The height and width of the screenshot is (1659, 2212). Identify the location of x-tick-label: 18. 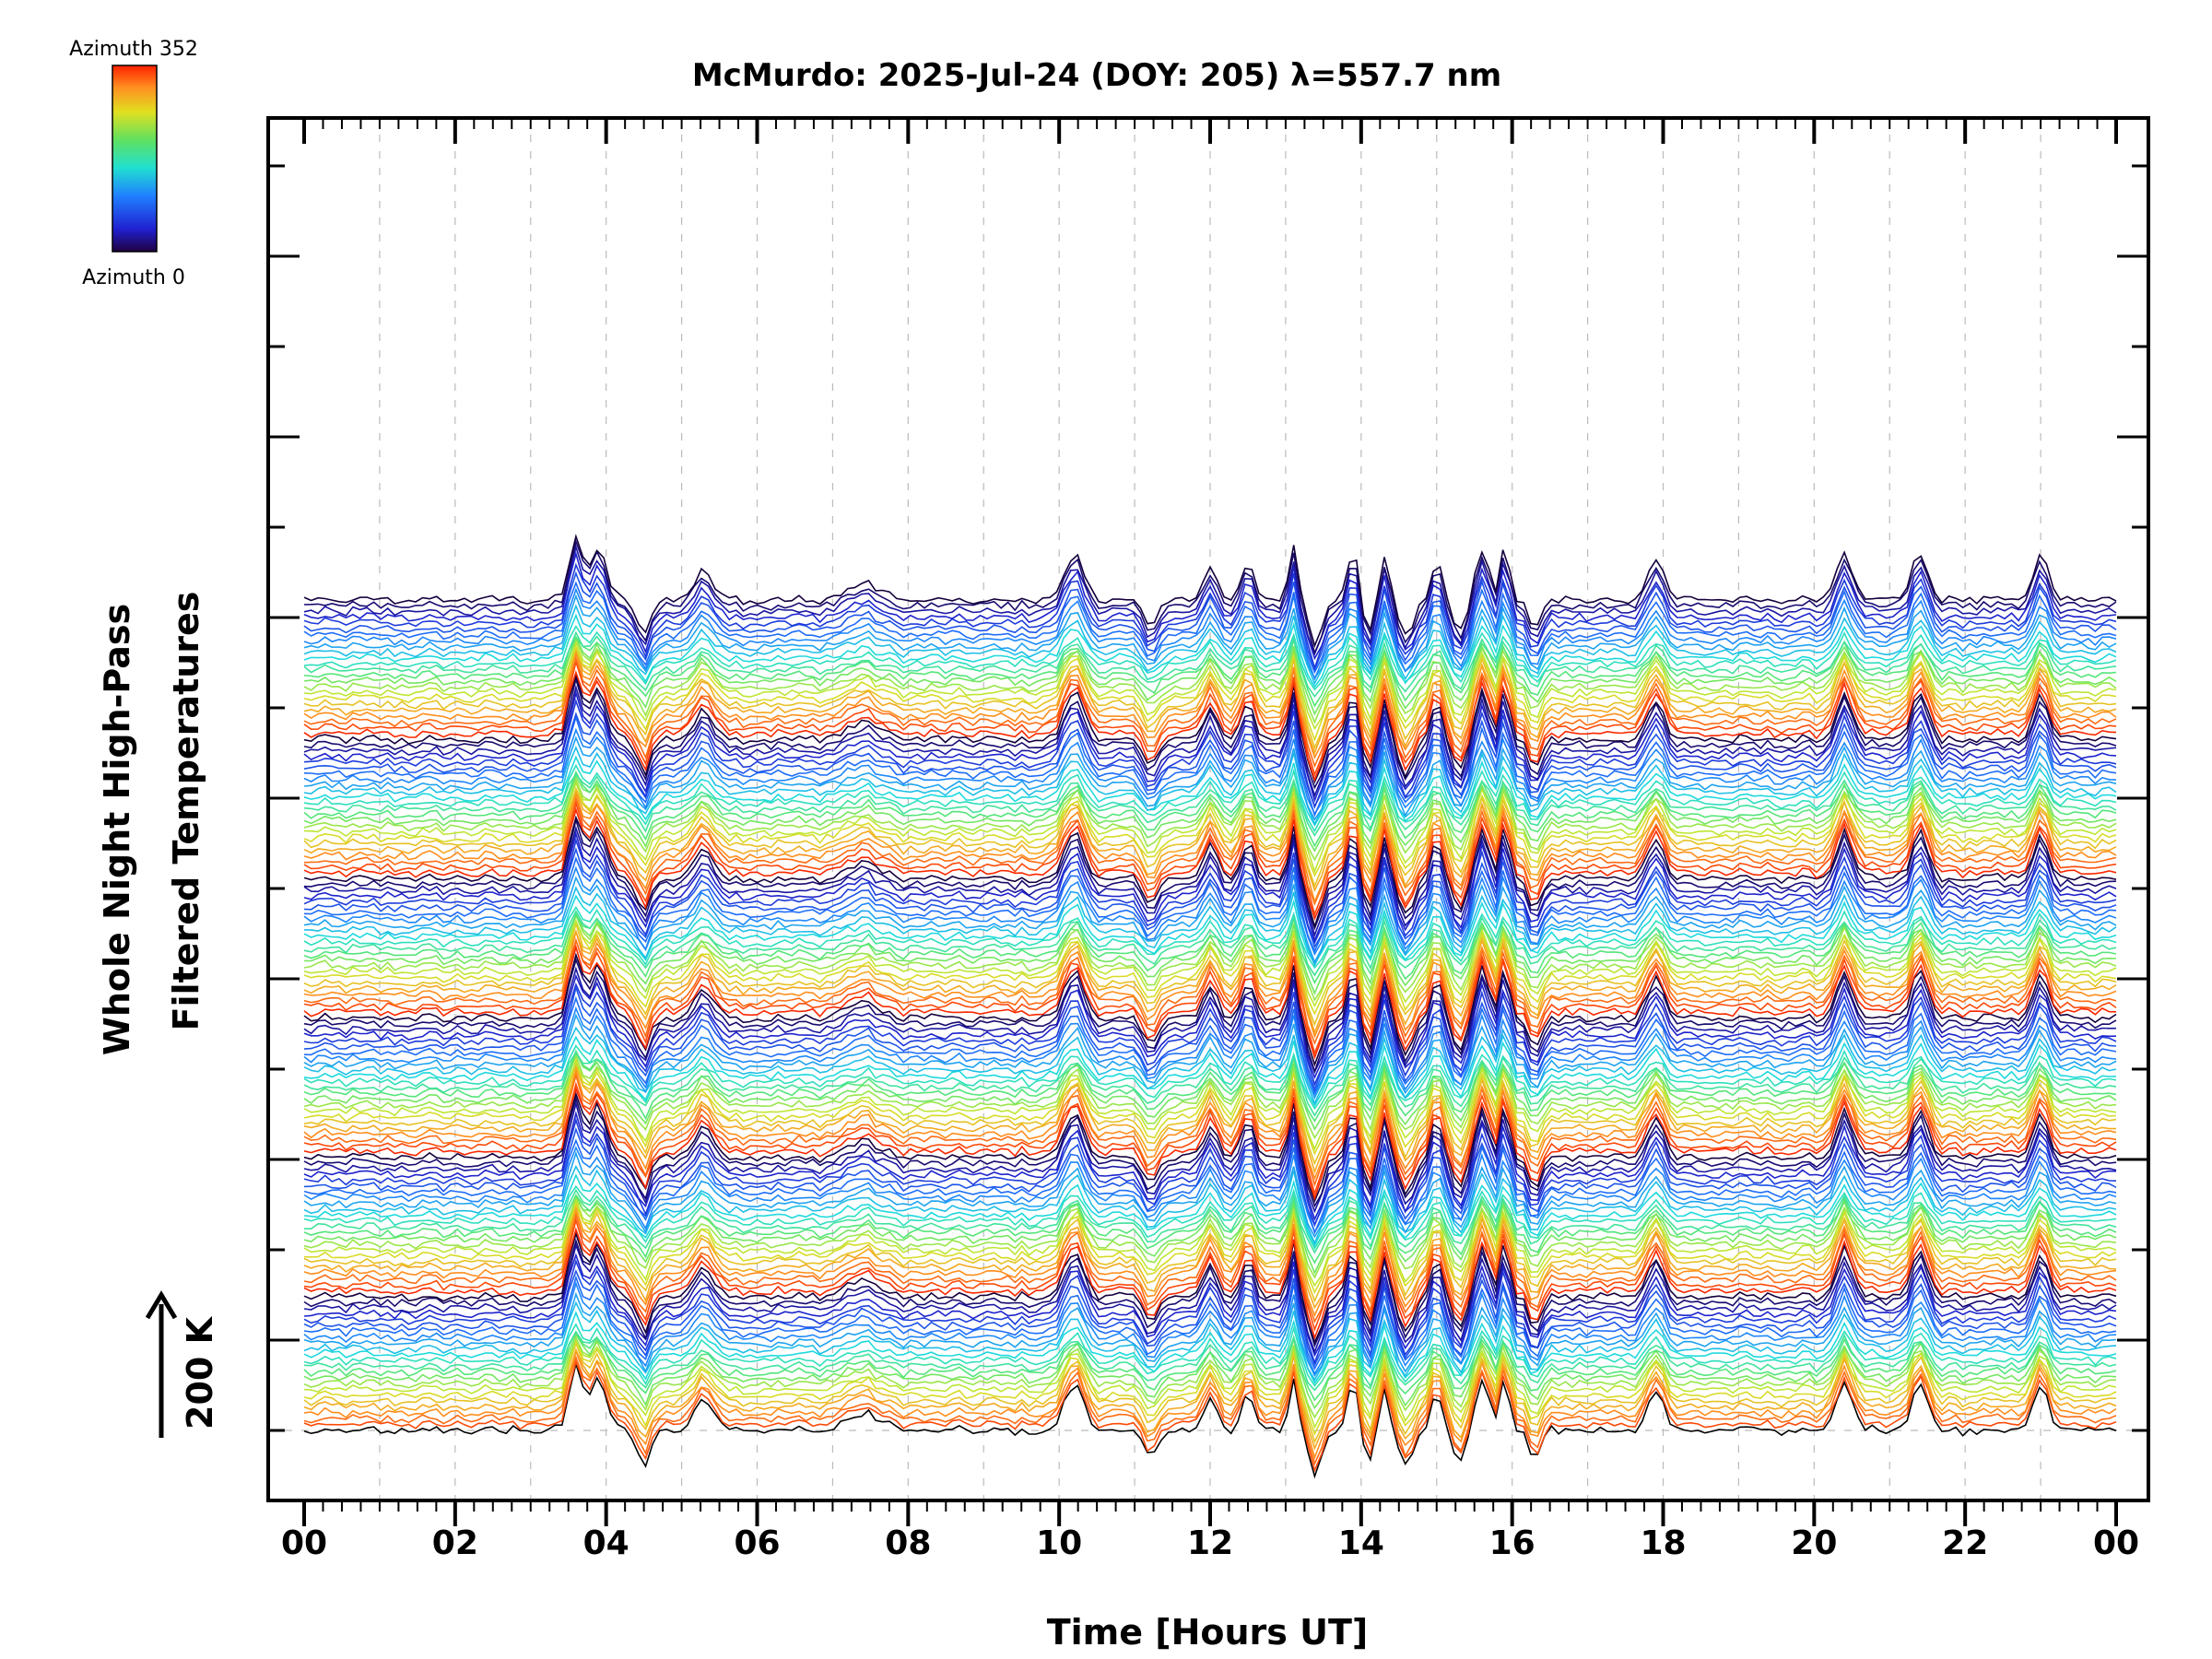
(1663, 1543).